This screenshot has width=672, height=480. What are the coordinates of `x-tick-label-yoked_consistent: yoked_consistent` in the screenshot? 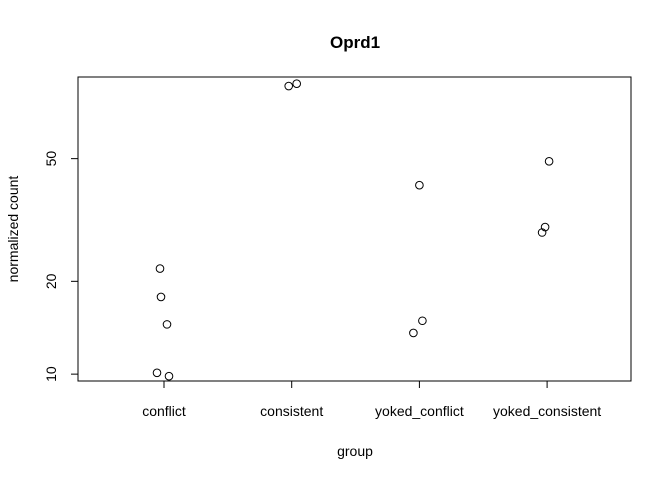 It's located at (547, 411).